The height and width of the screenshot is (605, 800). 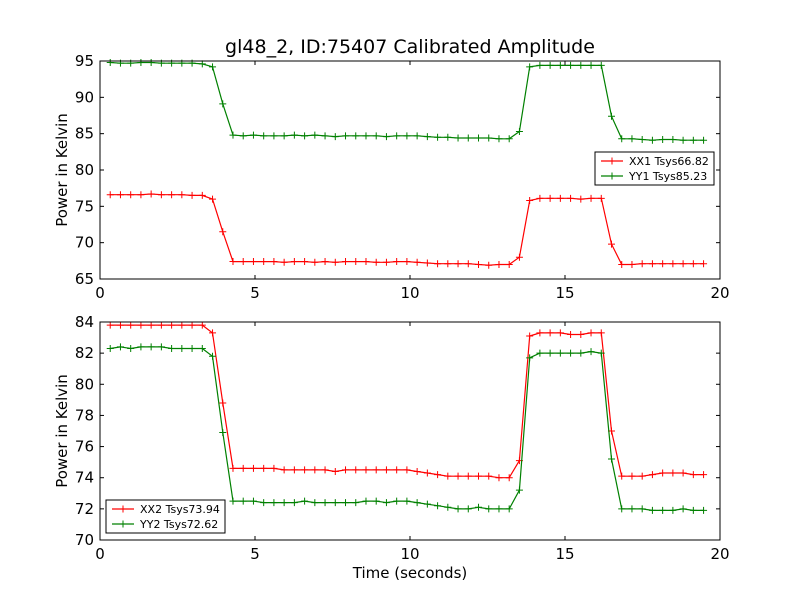 I want to click on x-tick-label: 5, so click(x=255, y=293).